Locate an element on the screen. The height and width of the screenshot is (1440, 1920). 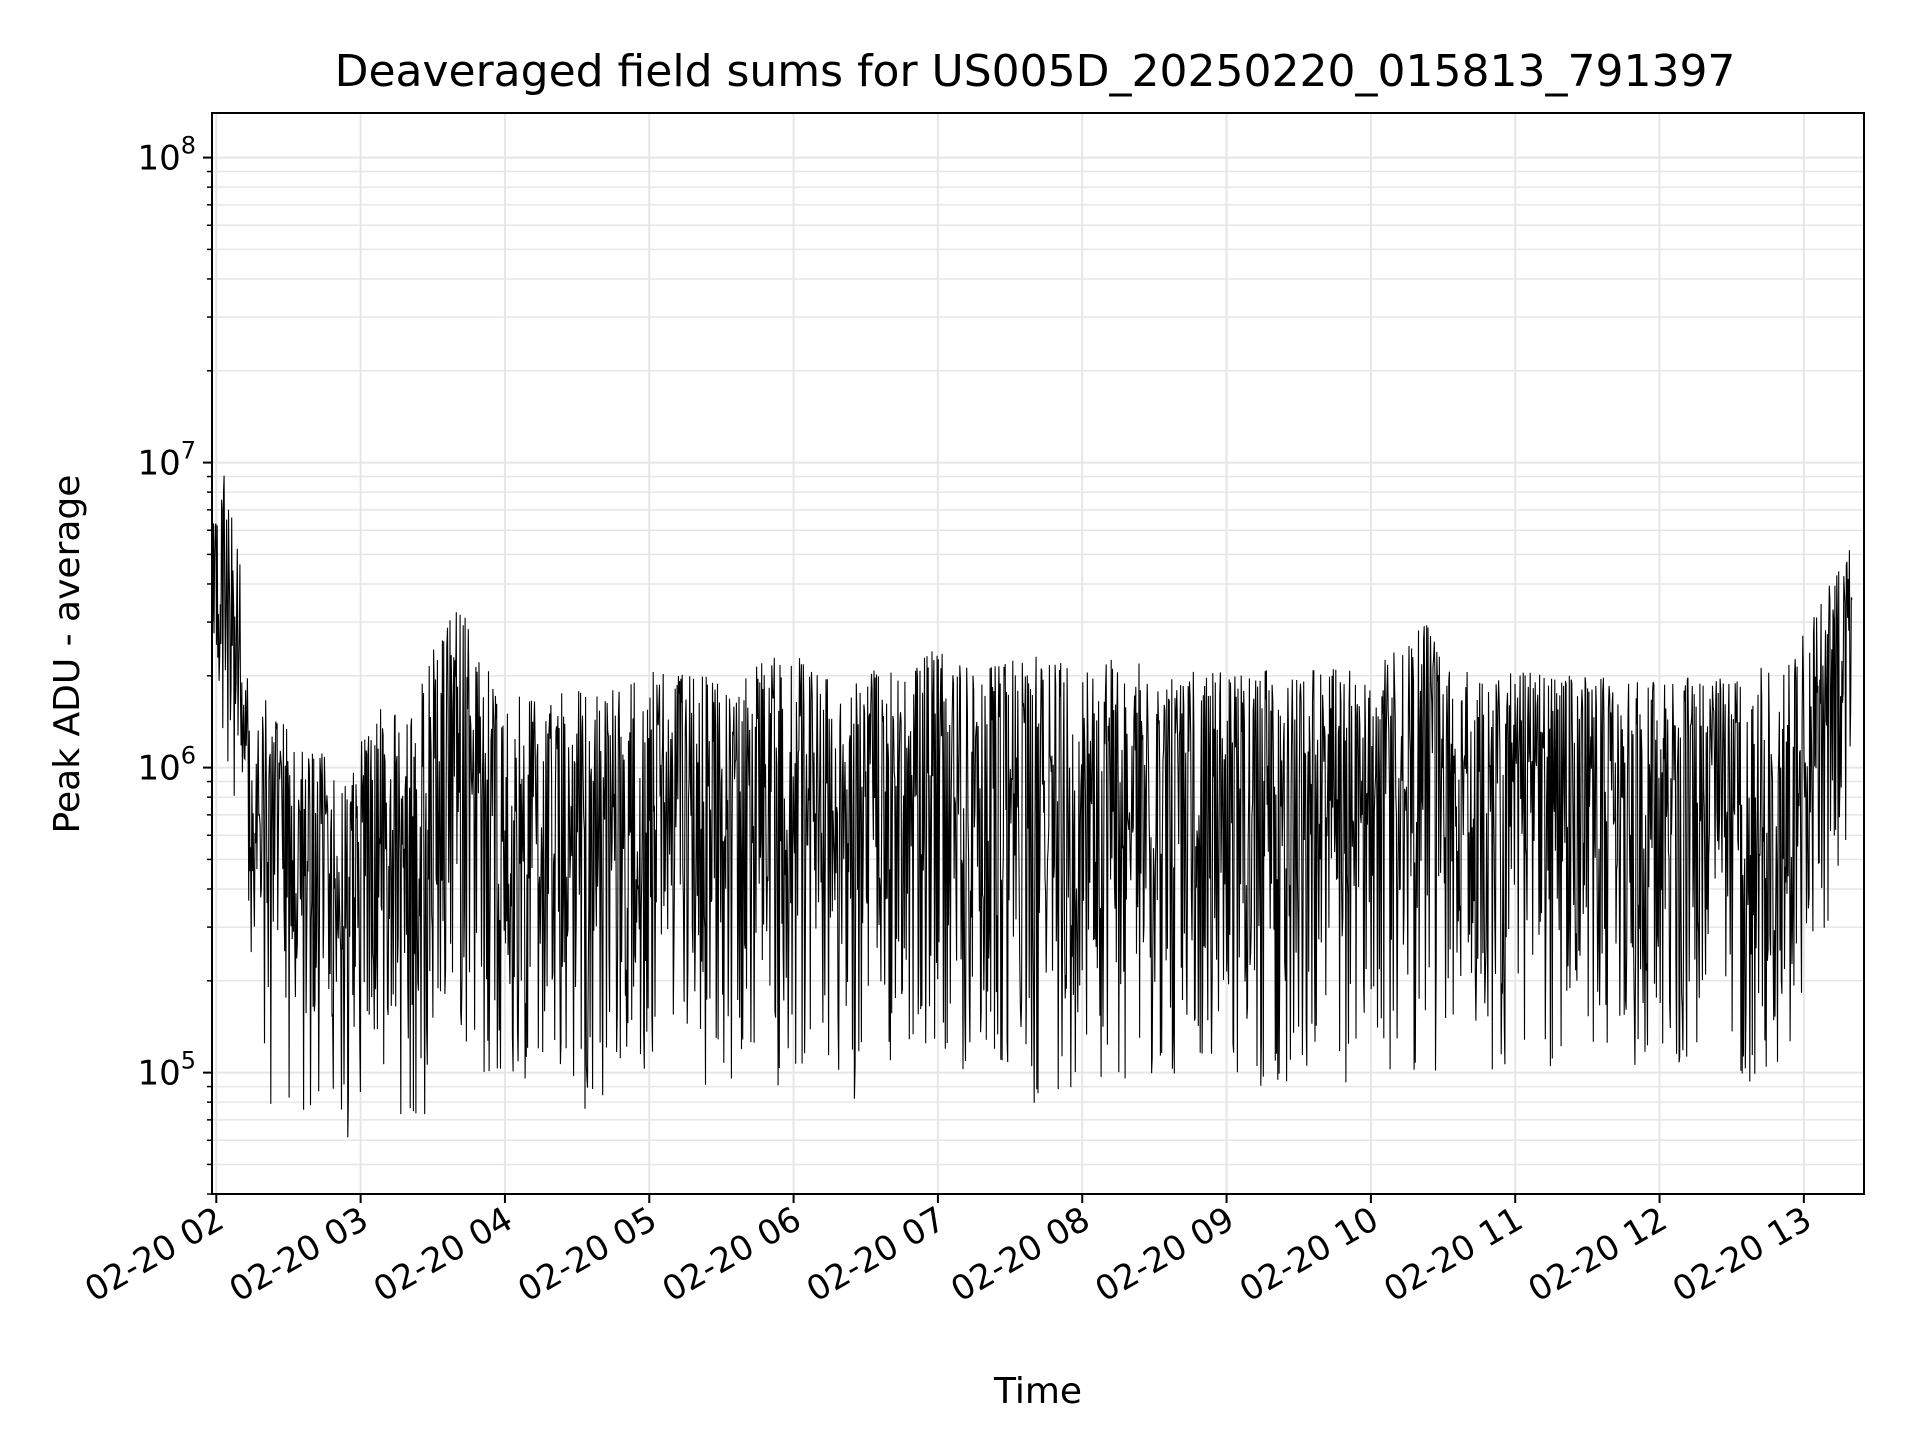
x-tick-label: 02-20 02 is located at coordinates (154, 1254).